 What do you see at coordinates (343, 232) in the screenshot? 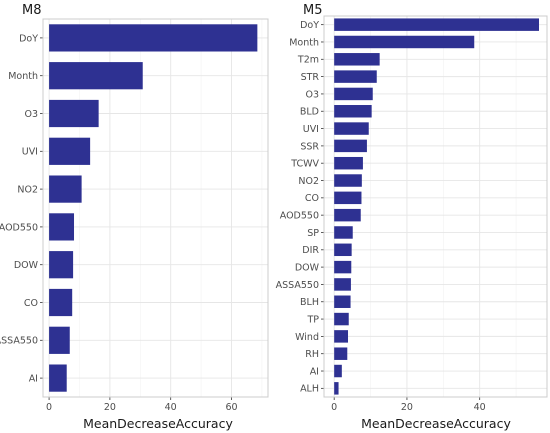
I see `bar-m5-sp` at bounding box center [343, 232].